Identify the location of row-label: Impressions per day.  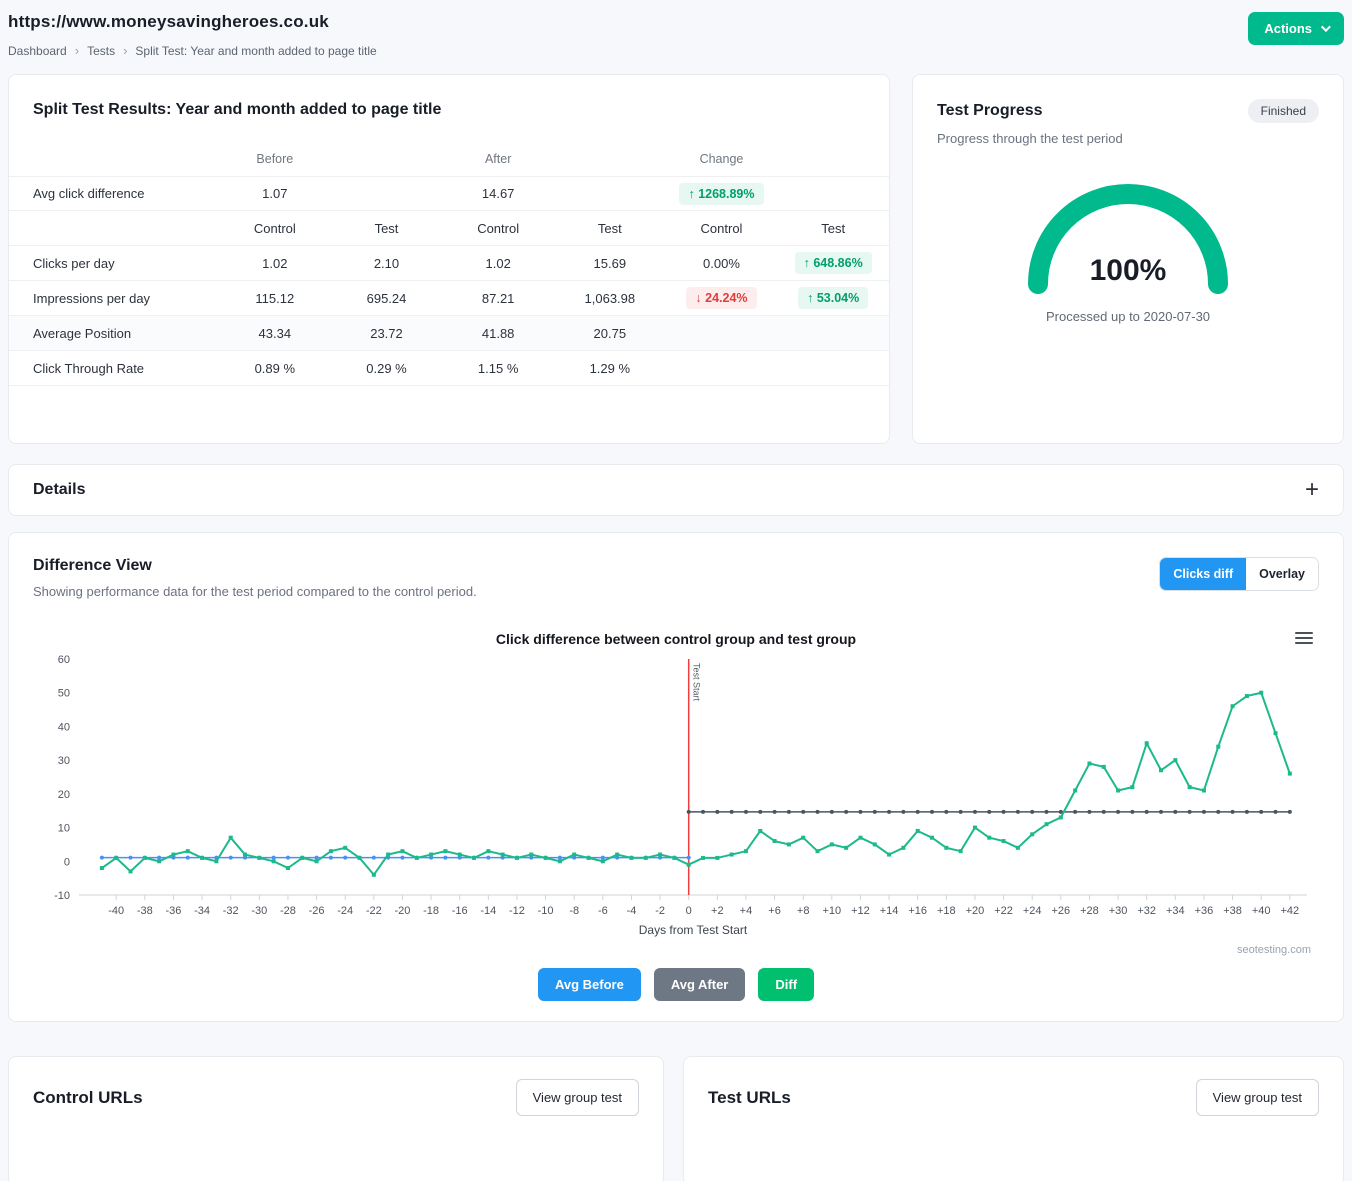
(92, 298).